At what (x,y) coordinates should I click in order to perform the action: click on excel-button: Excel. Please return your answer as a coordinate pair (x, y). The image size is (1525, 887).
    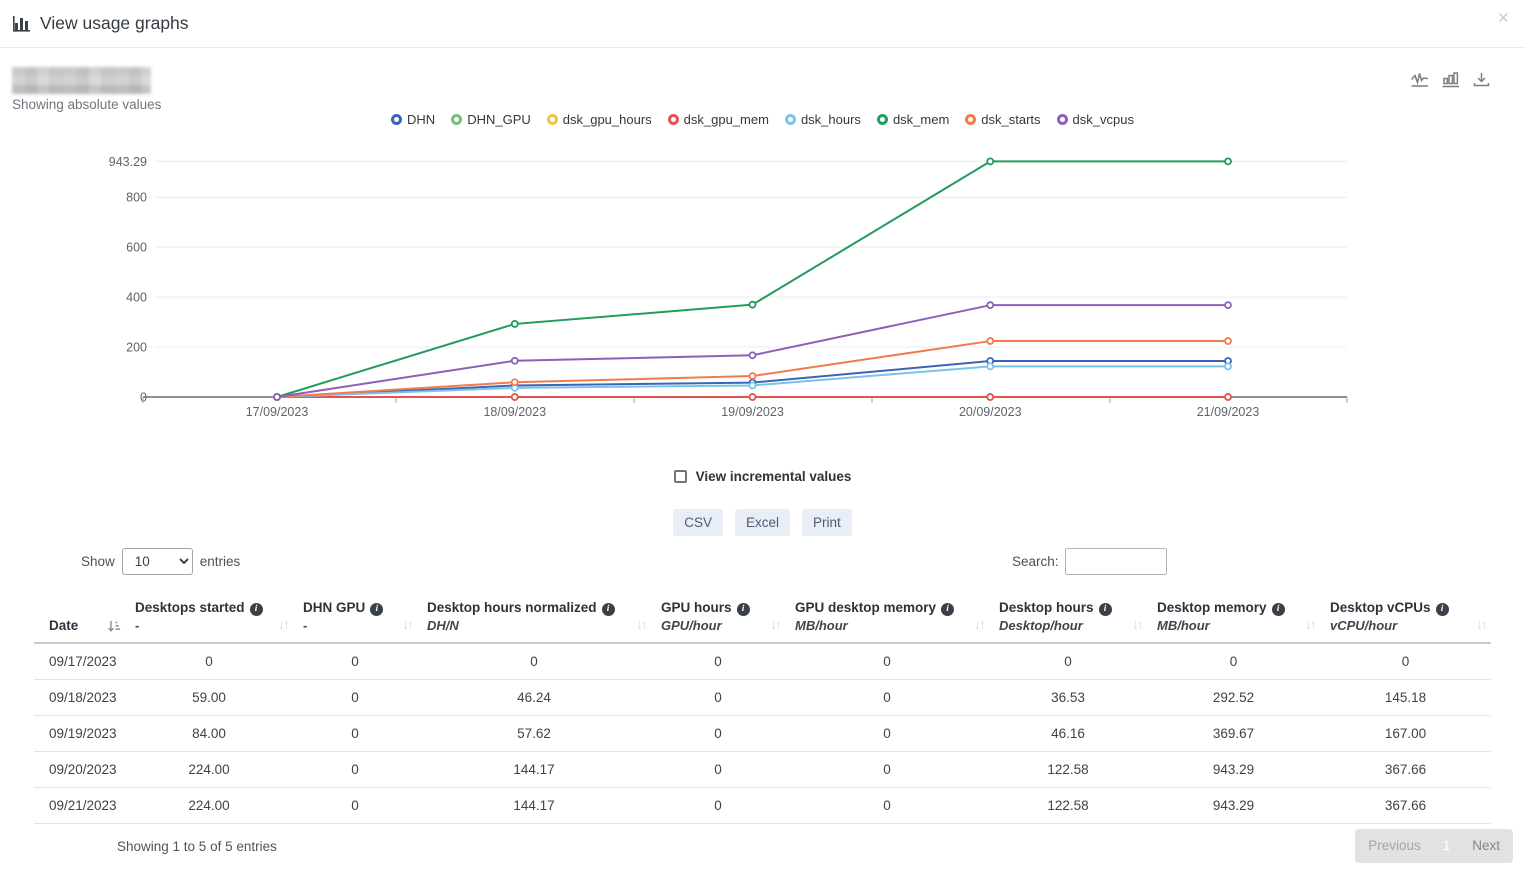
    Looking at the image, I should click on (762, 522).